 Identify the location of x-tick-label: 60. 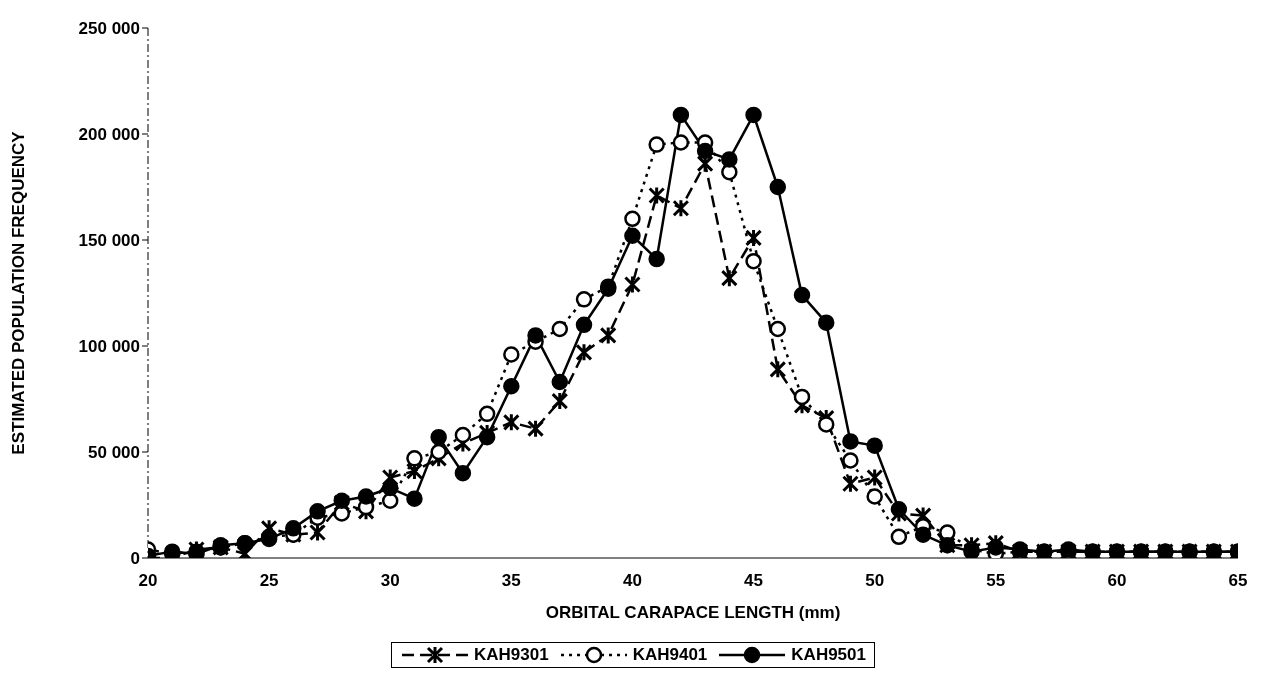
(1117, 581).